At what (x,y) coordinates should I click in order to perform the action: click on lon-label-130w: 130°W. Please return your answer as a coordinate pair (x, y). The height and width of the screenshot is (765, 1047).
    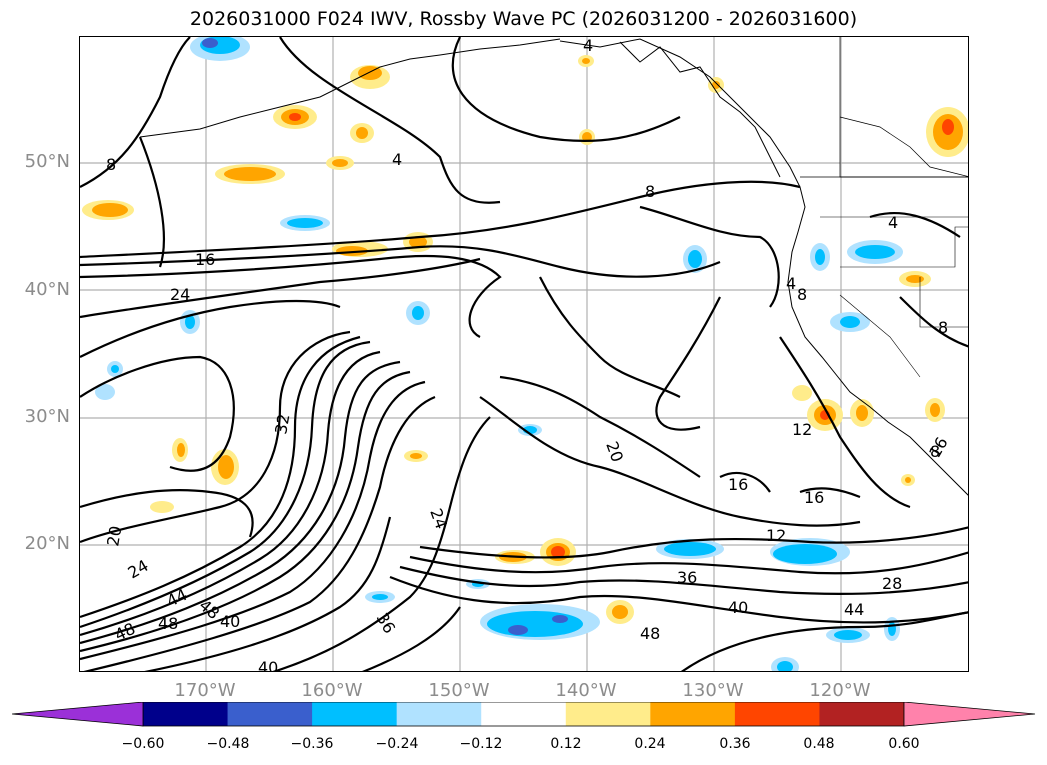
    Looking at the image, I should click on (713, 690).